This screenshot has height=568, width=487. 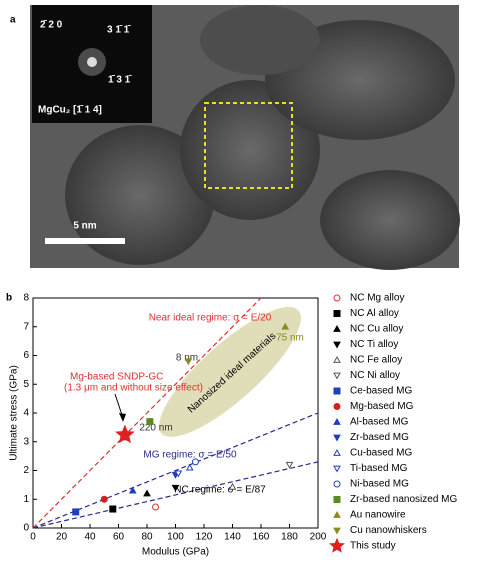 I want to click on x-tick-label: 120, so click(x=204, y=537).